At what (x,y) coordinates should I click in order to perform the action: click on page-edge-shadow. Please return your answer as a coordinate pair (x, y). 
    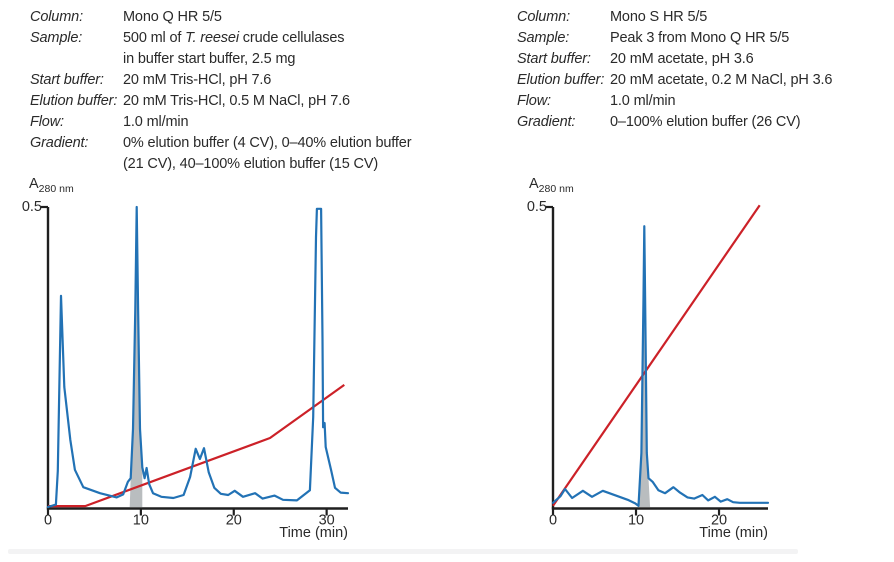
    Looking at the image, I should click on (403, 551).